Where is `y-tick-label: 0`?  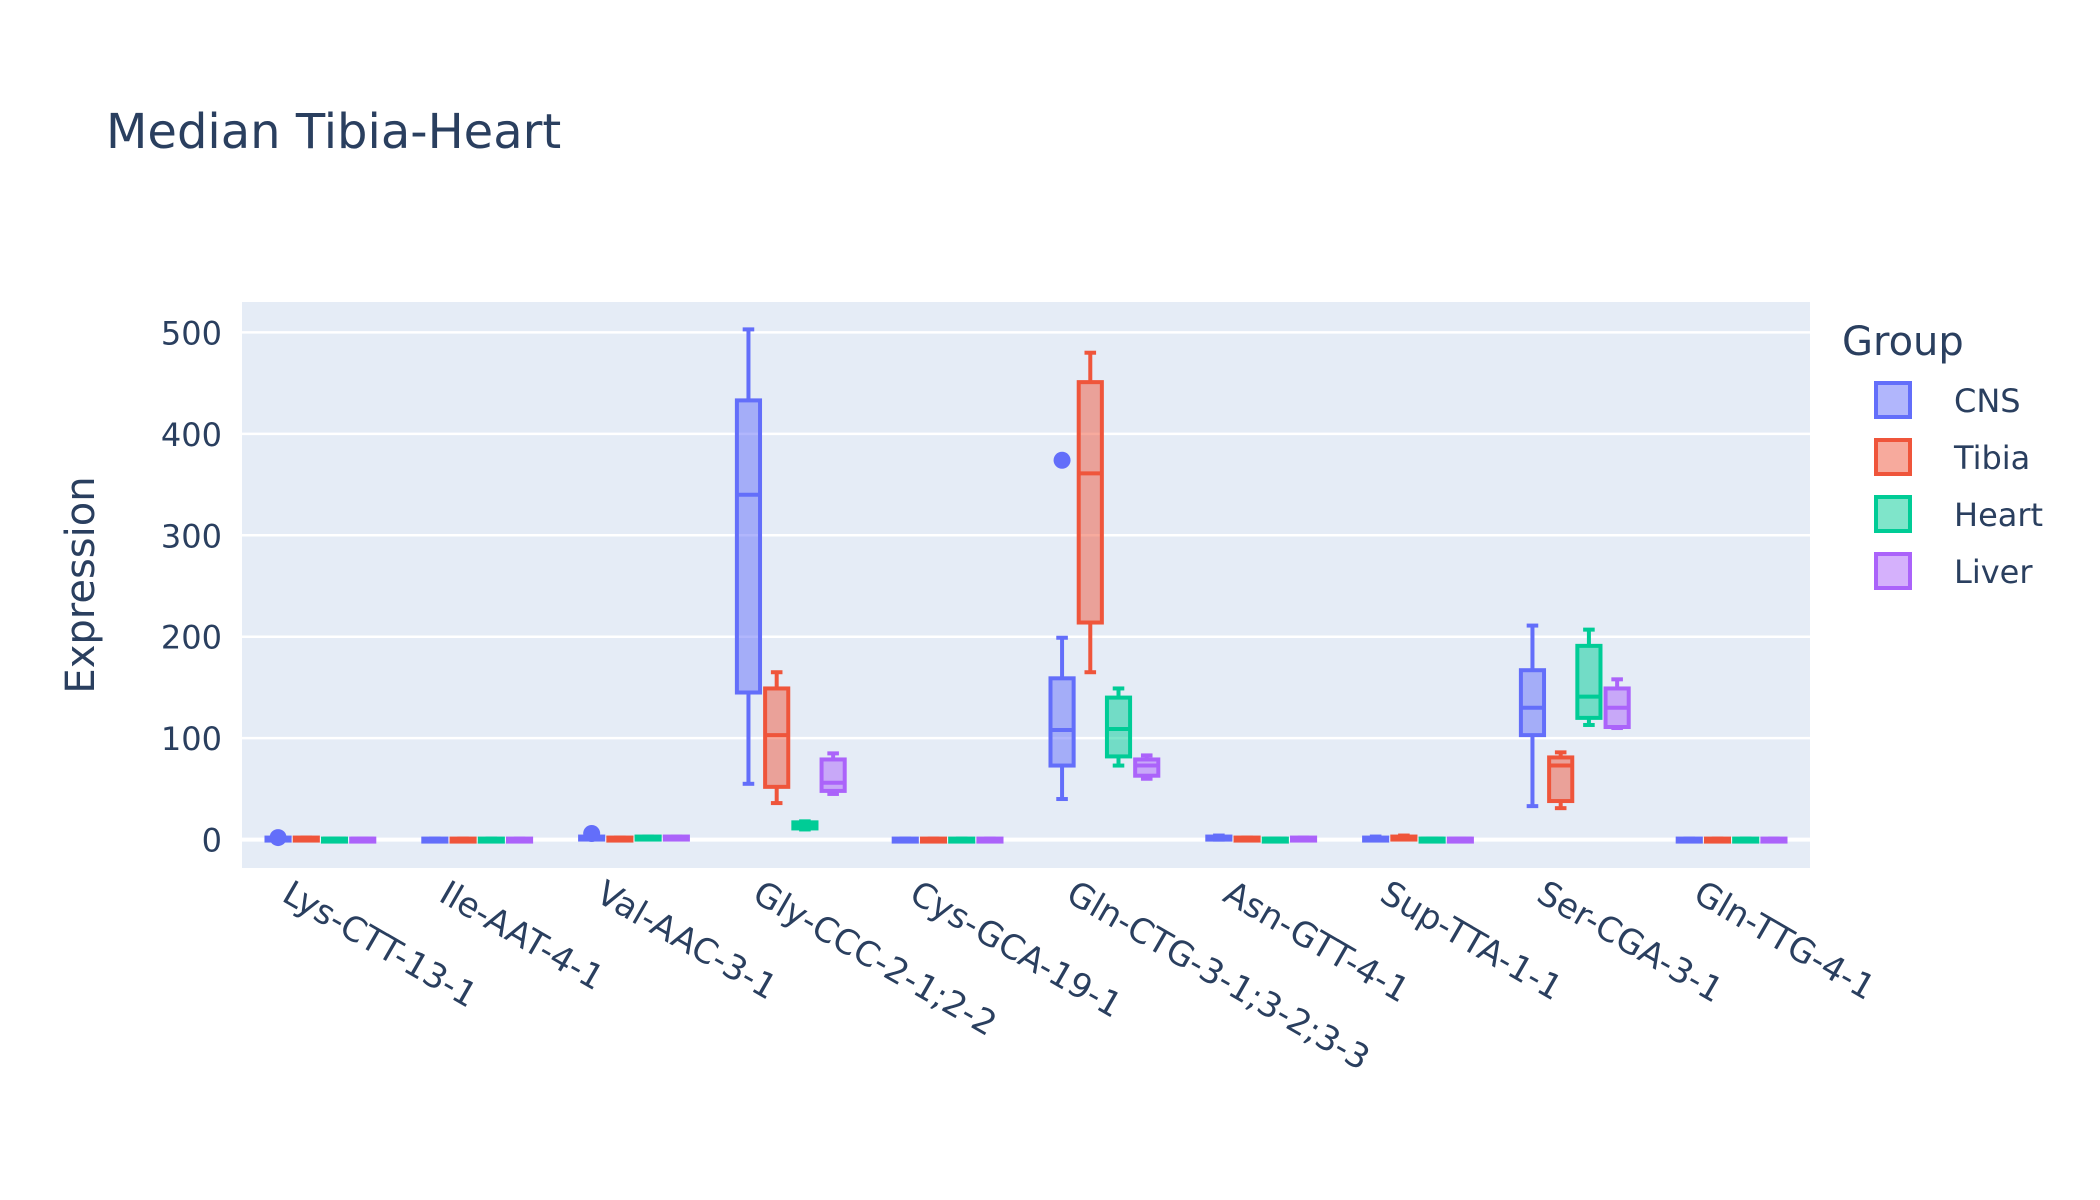
y-tick-label: 0 is located at coordinates (212, 841).